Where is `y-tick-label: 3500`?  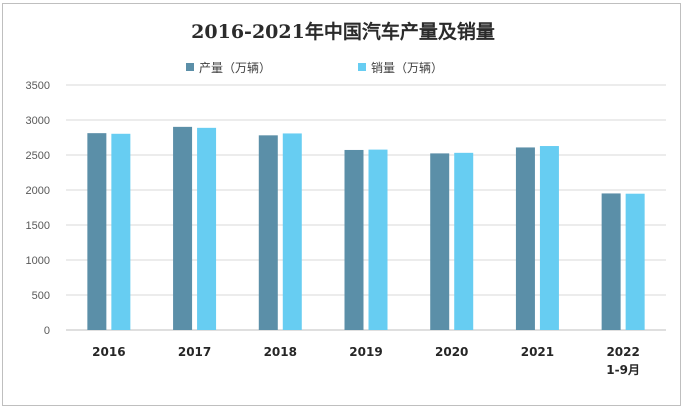 y-tick-label: 3500 is located at coordinates (38, 86).